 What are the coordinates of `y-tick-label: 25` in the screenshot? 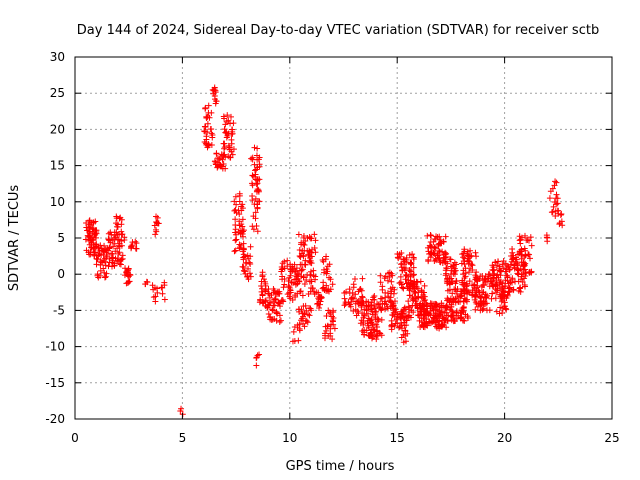 It's located at (57, 93).